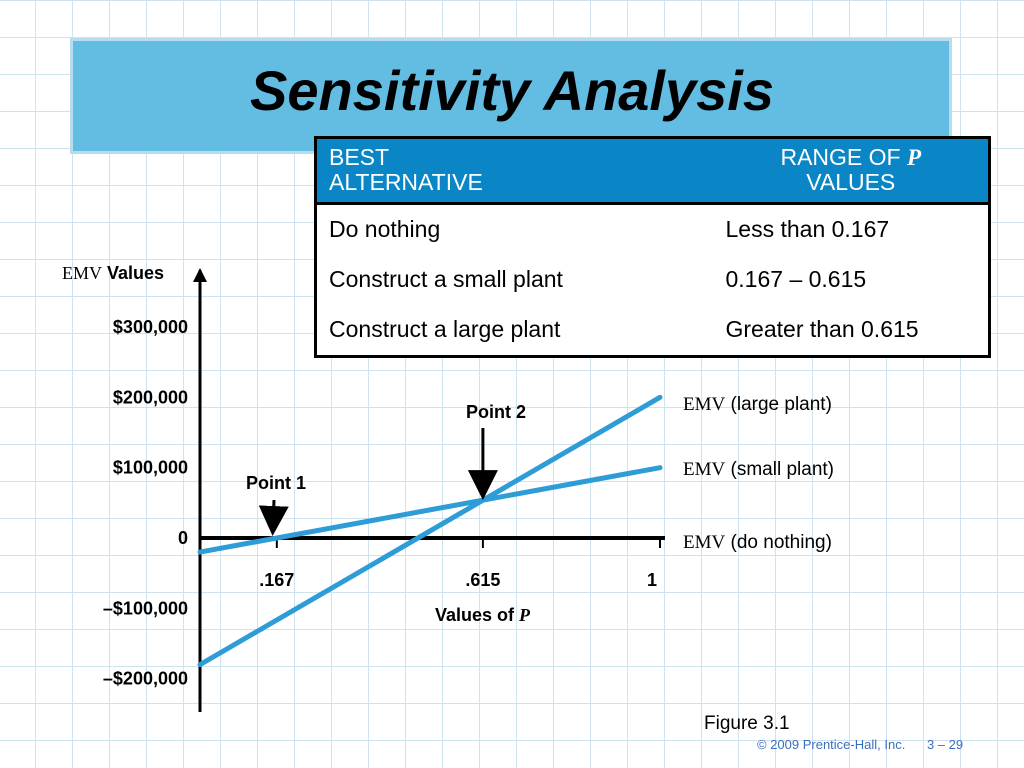 Image resolution: width=1024 pixels, height=768 pixels. I want to click on point-1-arrow, so click(273, 517).